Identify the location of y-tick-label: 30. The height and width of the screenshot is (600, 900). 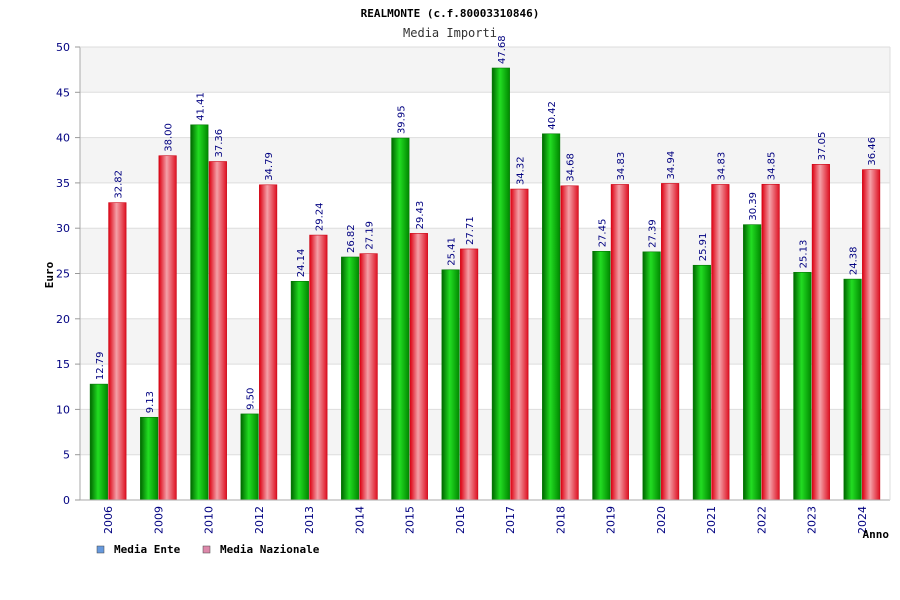
(63, 228).